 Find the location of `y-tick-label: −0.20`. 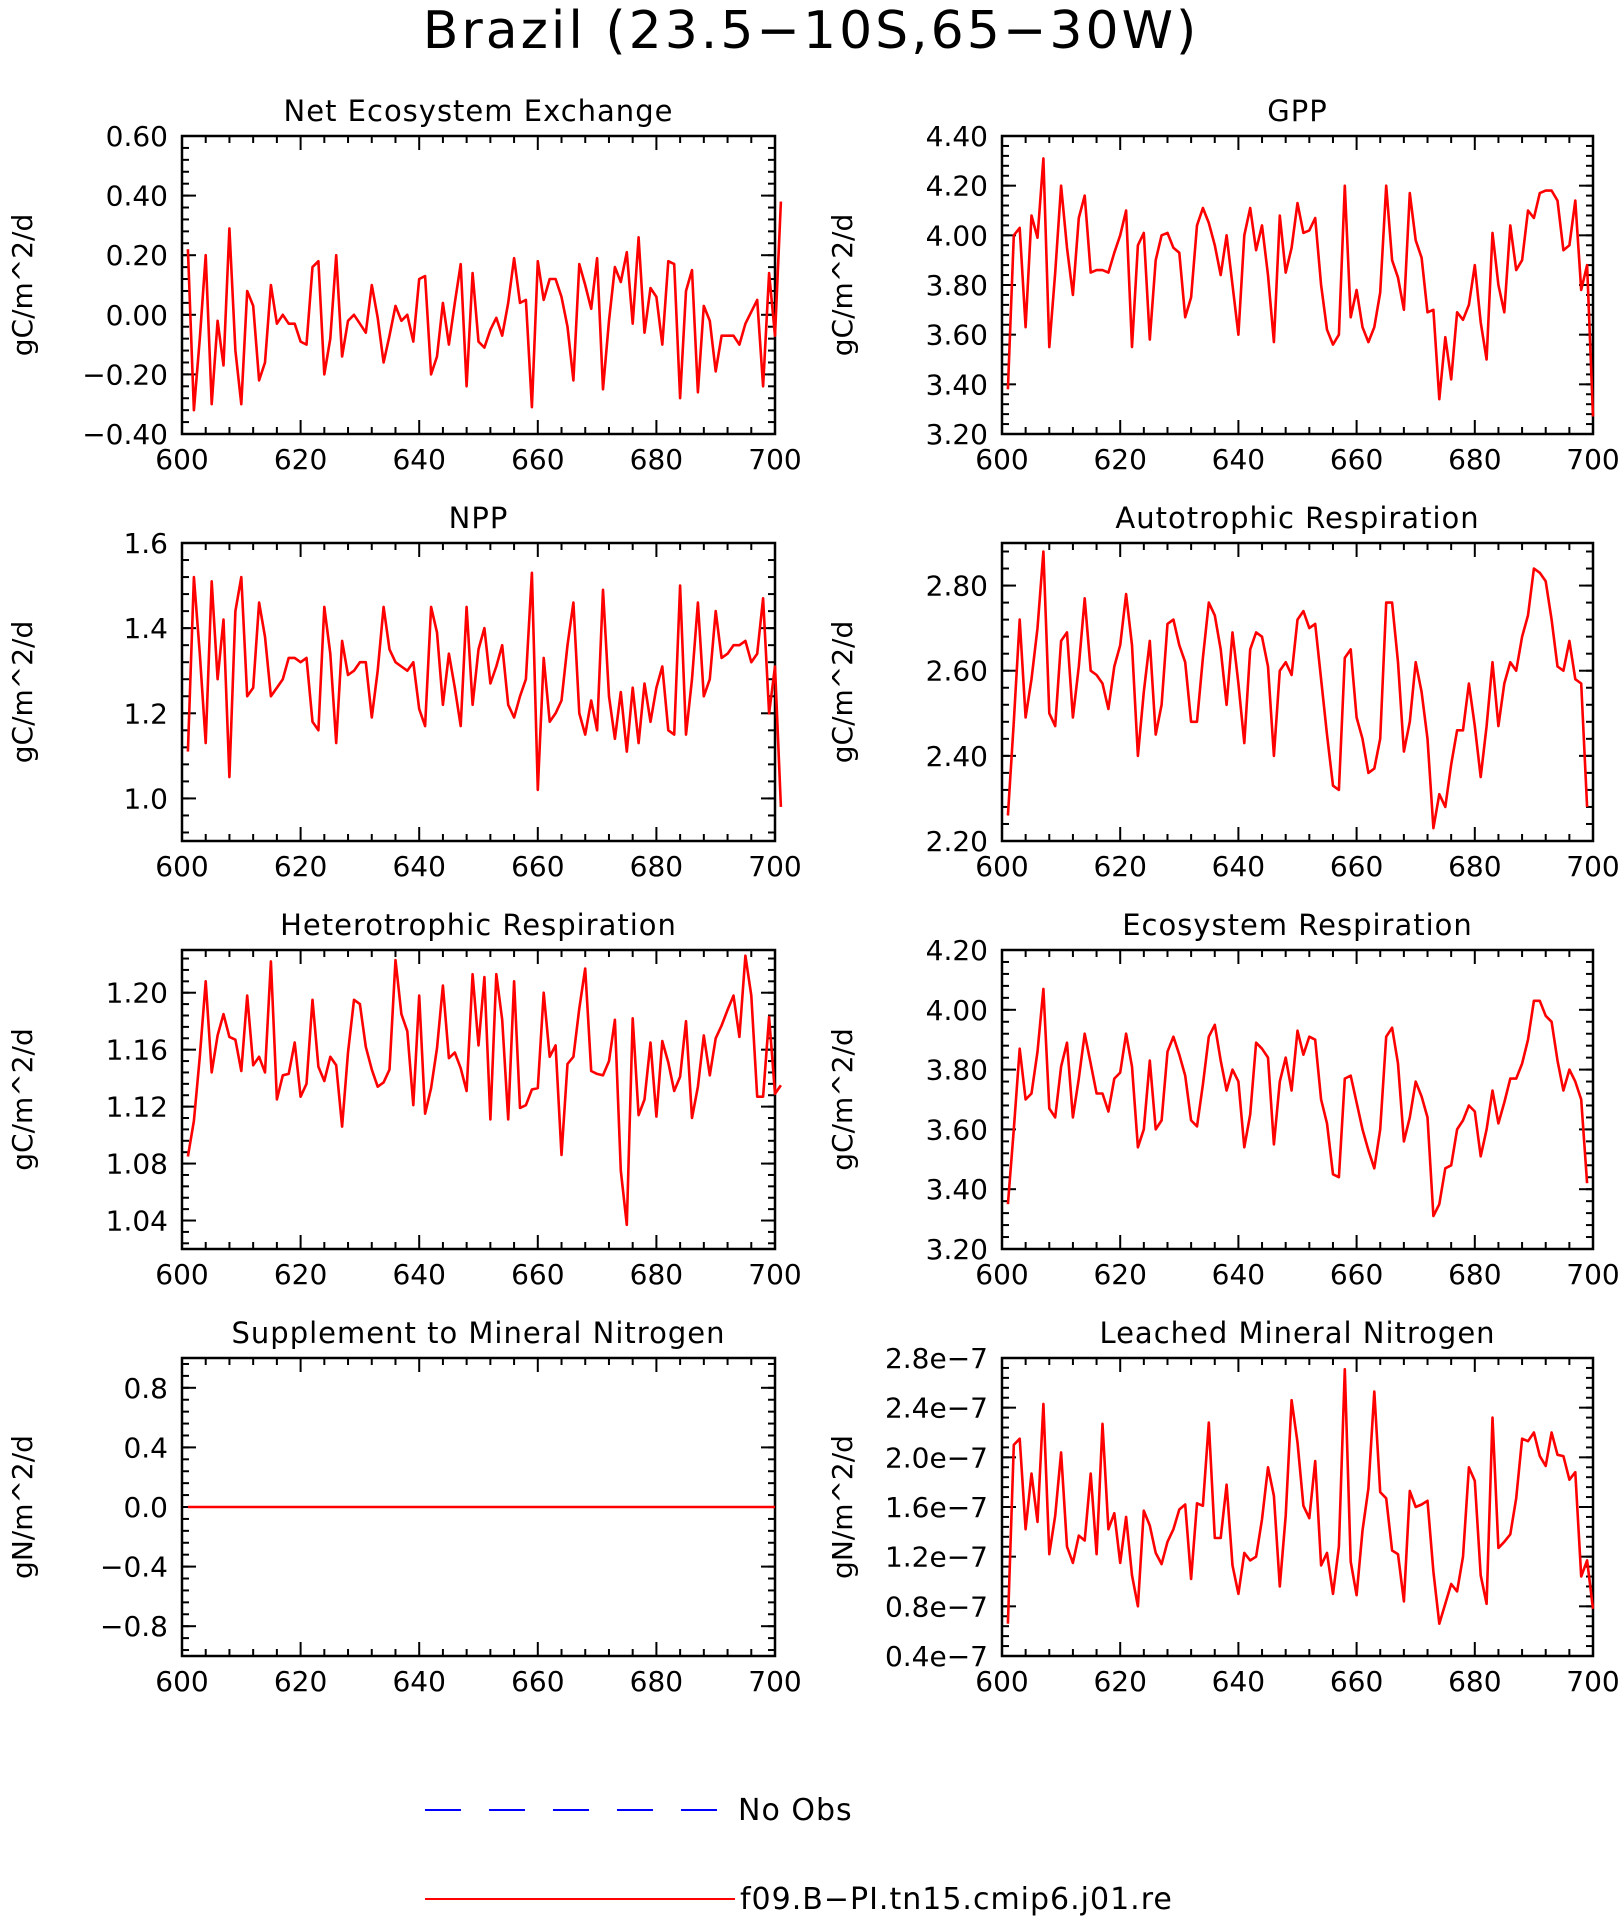

y-tick-label: −0.20 is located at coordinates (125, 374).